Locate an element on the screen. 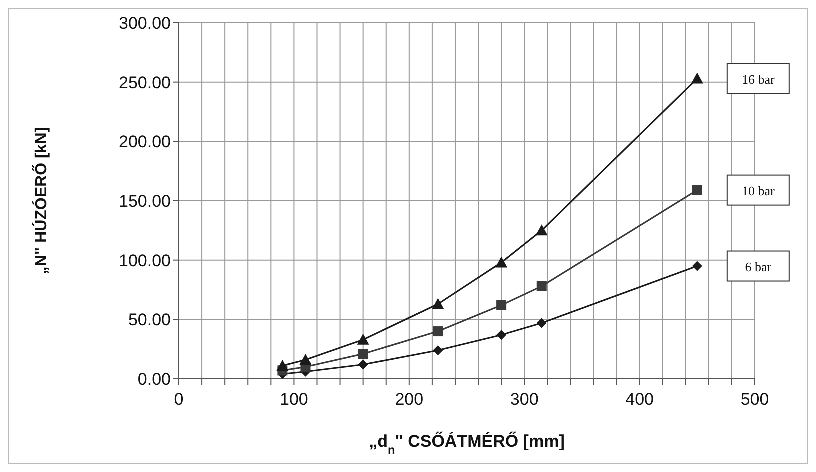 Image resolution: width=816 pixels, height=472 pixels. text: 6 bar is located at coordinates (758, 266).